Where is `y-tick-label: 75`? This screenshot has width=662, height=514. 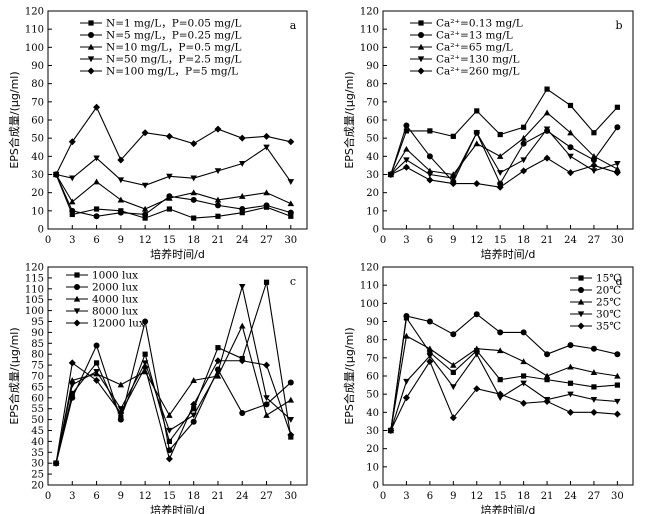
y-tick-label: 75 is located at coordinates (37, 366).